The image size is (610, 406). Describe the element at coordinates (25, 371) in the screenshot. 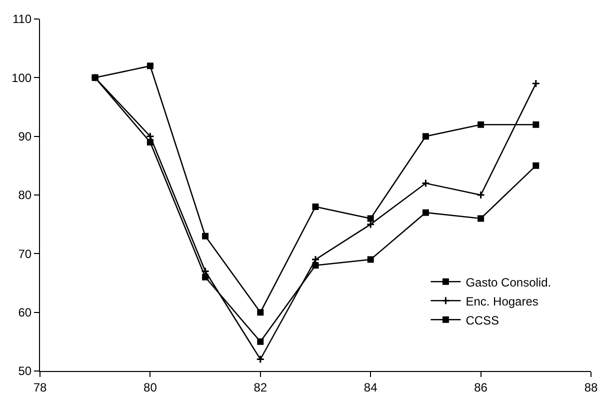

I see `y-tick-label: 50` at that location.